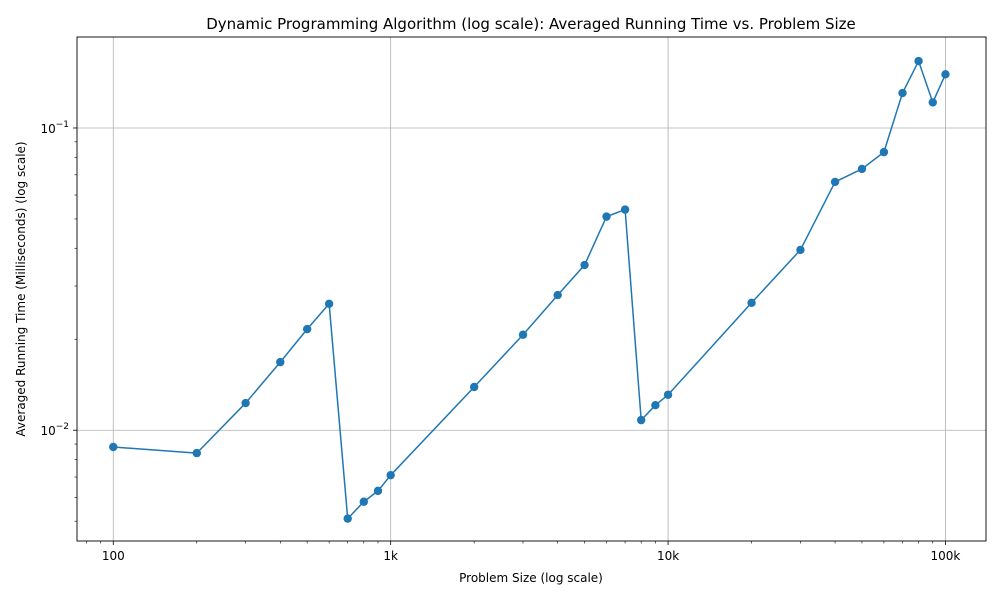 The width and height of the screenshot is (1000, 604). What do you see at coordinates (62, 125) in the screenshot?
I see `y-tick-label-exponent: −1` at bounding box center [62, 125].